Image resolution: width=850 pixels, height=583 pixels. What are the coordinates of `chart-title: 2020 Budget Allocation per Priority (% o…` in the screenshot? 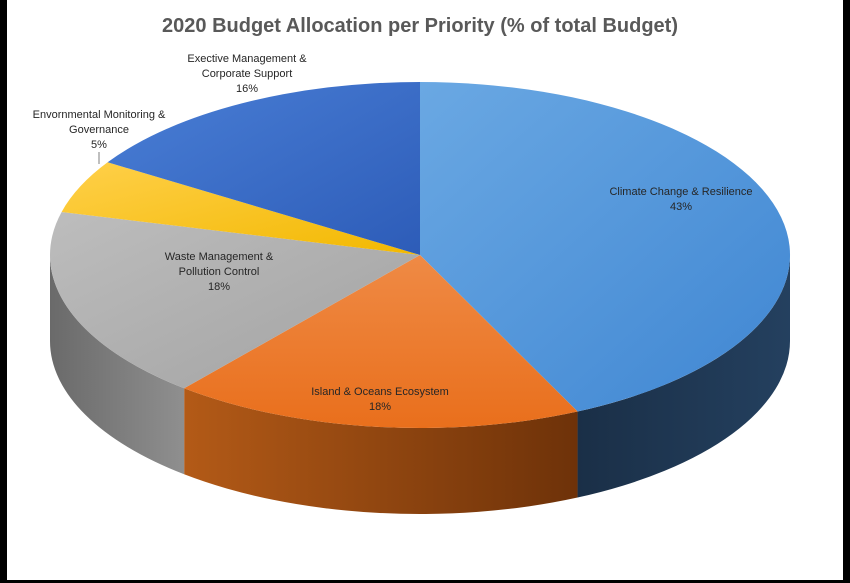 It's located at (420, 26).